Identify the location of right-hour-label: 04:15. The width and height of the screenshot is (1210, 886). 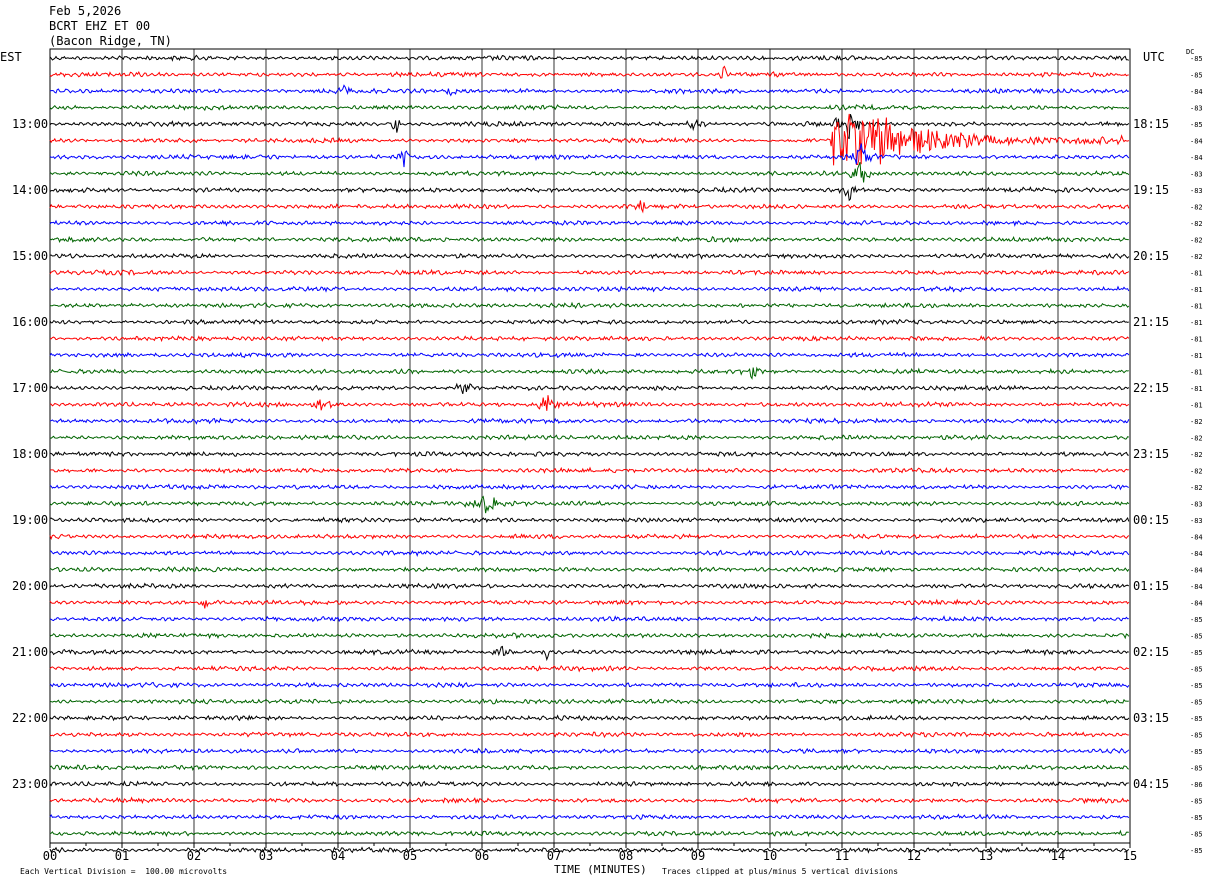
(1151, 784).